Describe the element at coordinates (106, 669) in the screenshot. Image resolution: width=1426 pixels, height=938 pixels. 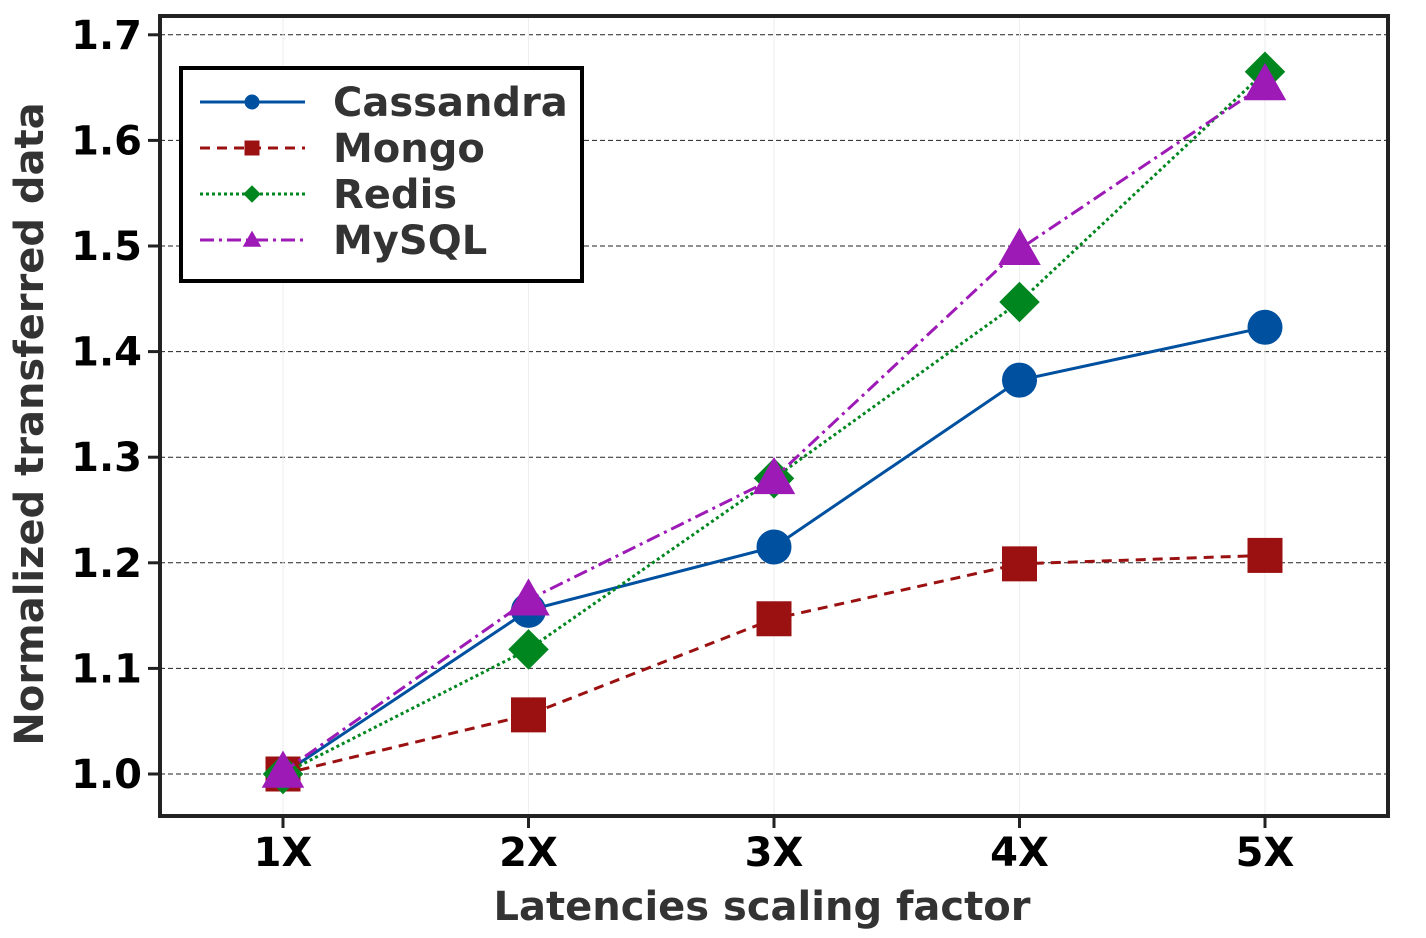
I see `y-tick-label: 1.1` at that location.